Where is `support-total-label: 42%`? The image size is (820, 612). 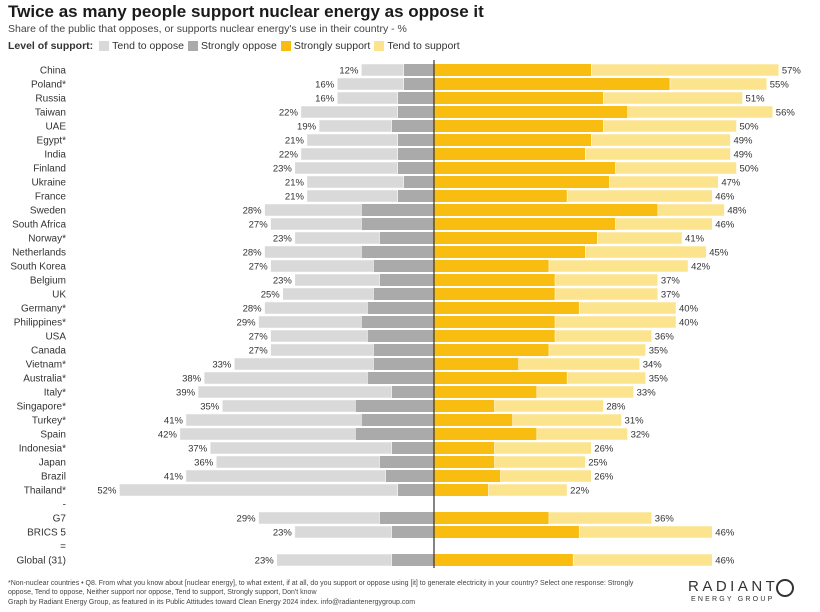 support-total-label: 42% is located at coordinates (701, 267).